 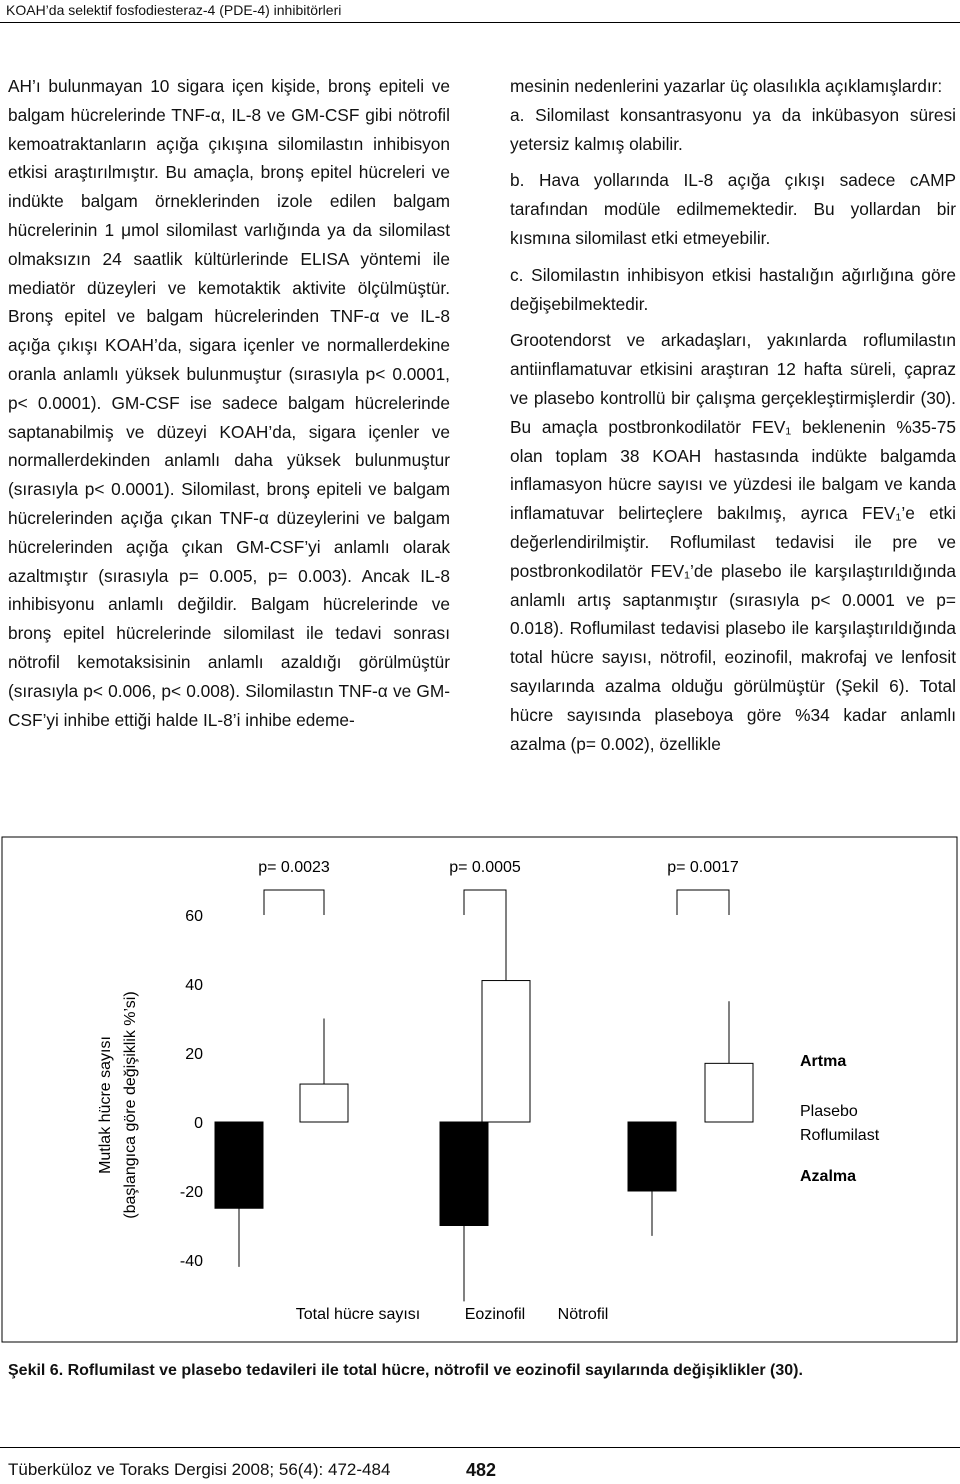 I want to click on y-tick-label: 40, so click(x=194, y=985).